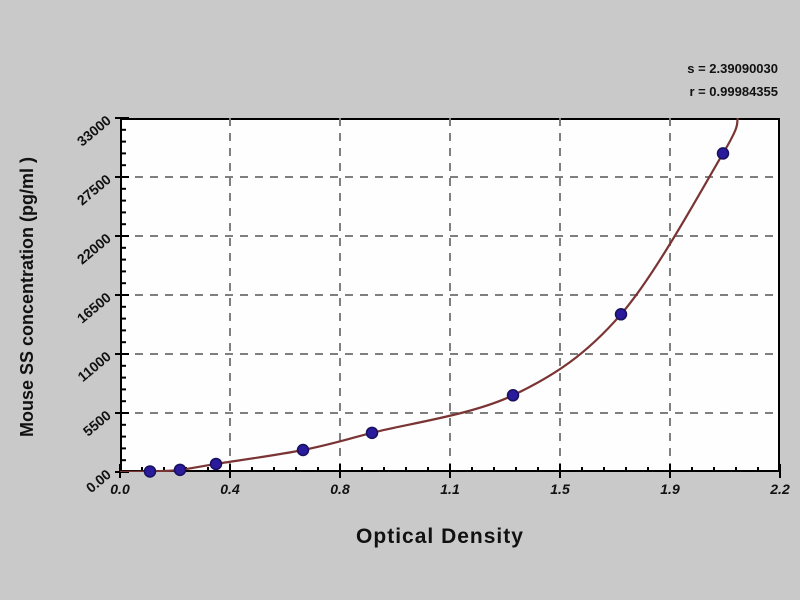 The image size is (800, 600). What do you see at coordinates (670, 489) in the screenshot?
I see `x-tick-label: 1.9` at bounding box center [670, 489].